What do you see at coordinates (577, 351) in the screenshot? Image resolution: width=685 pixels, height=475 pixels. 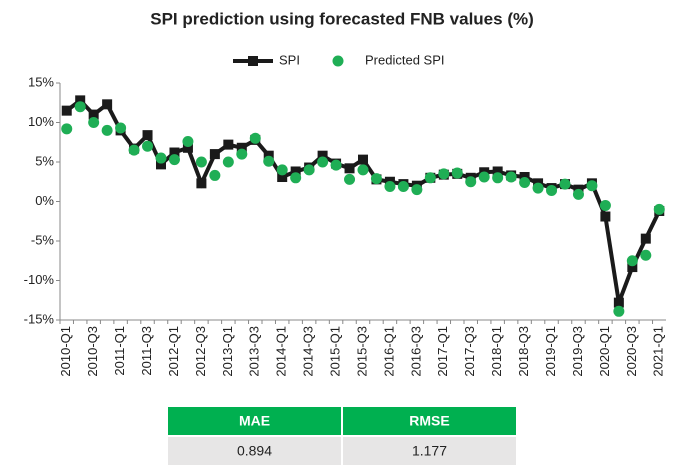 I see `x-tick-label: 2019-Q3` at bounding box center [577, 351].